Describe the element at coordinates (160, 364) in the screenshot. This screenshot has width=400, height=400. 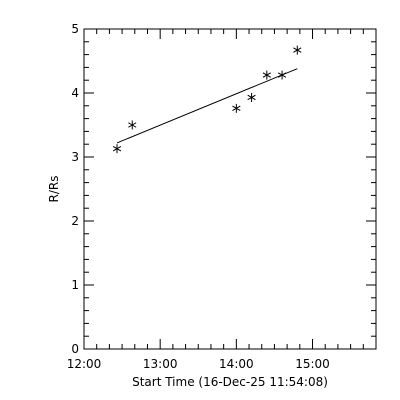
I see `x-tick-label: 13:00` at that location.